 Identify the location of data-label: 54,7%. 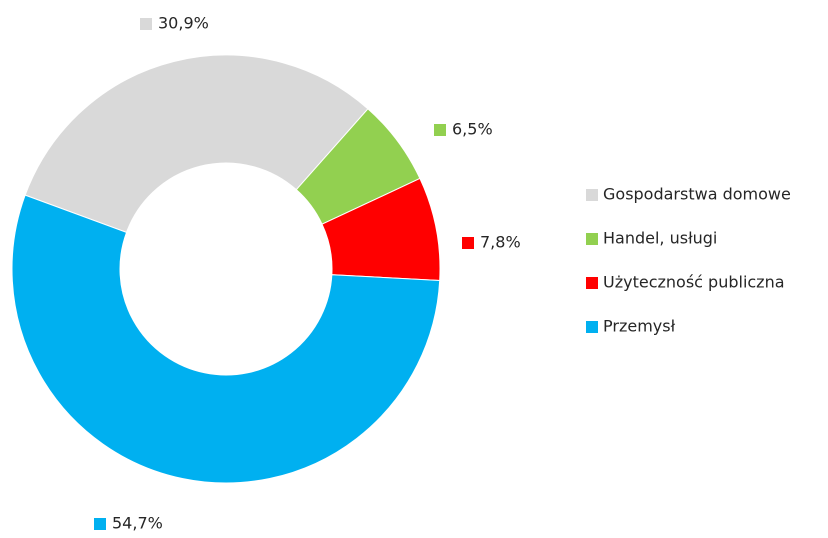
(137, 523).